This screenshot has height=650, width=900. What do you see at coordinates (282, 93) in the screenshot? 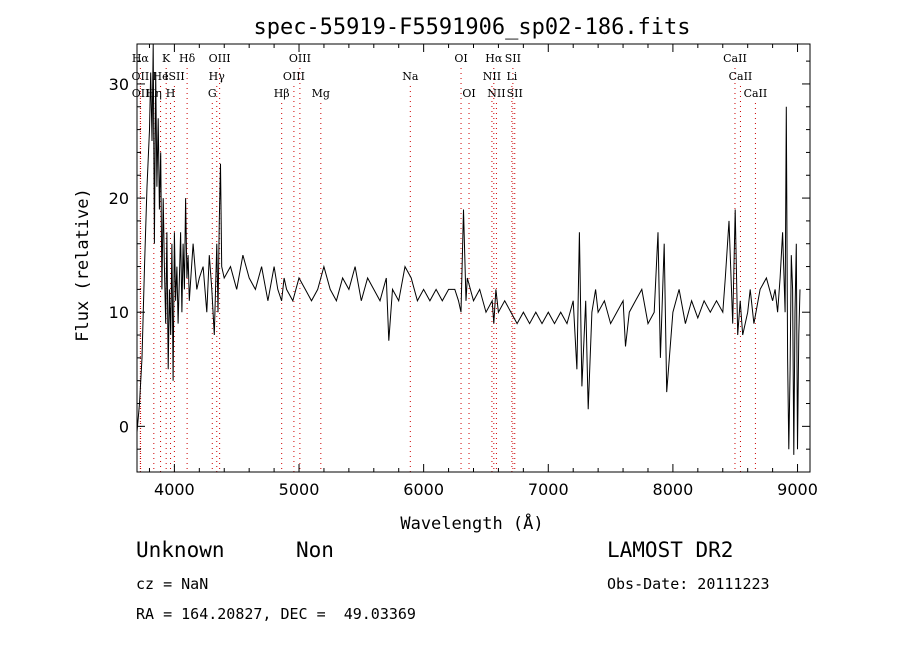
I see `line-marker-label: Hβ` at bounding box center [282, 93].